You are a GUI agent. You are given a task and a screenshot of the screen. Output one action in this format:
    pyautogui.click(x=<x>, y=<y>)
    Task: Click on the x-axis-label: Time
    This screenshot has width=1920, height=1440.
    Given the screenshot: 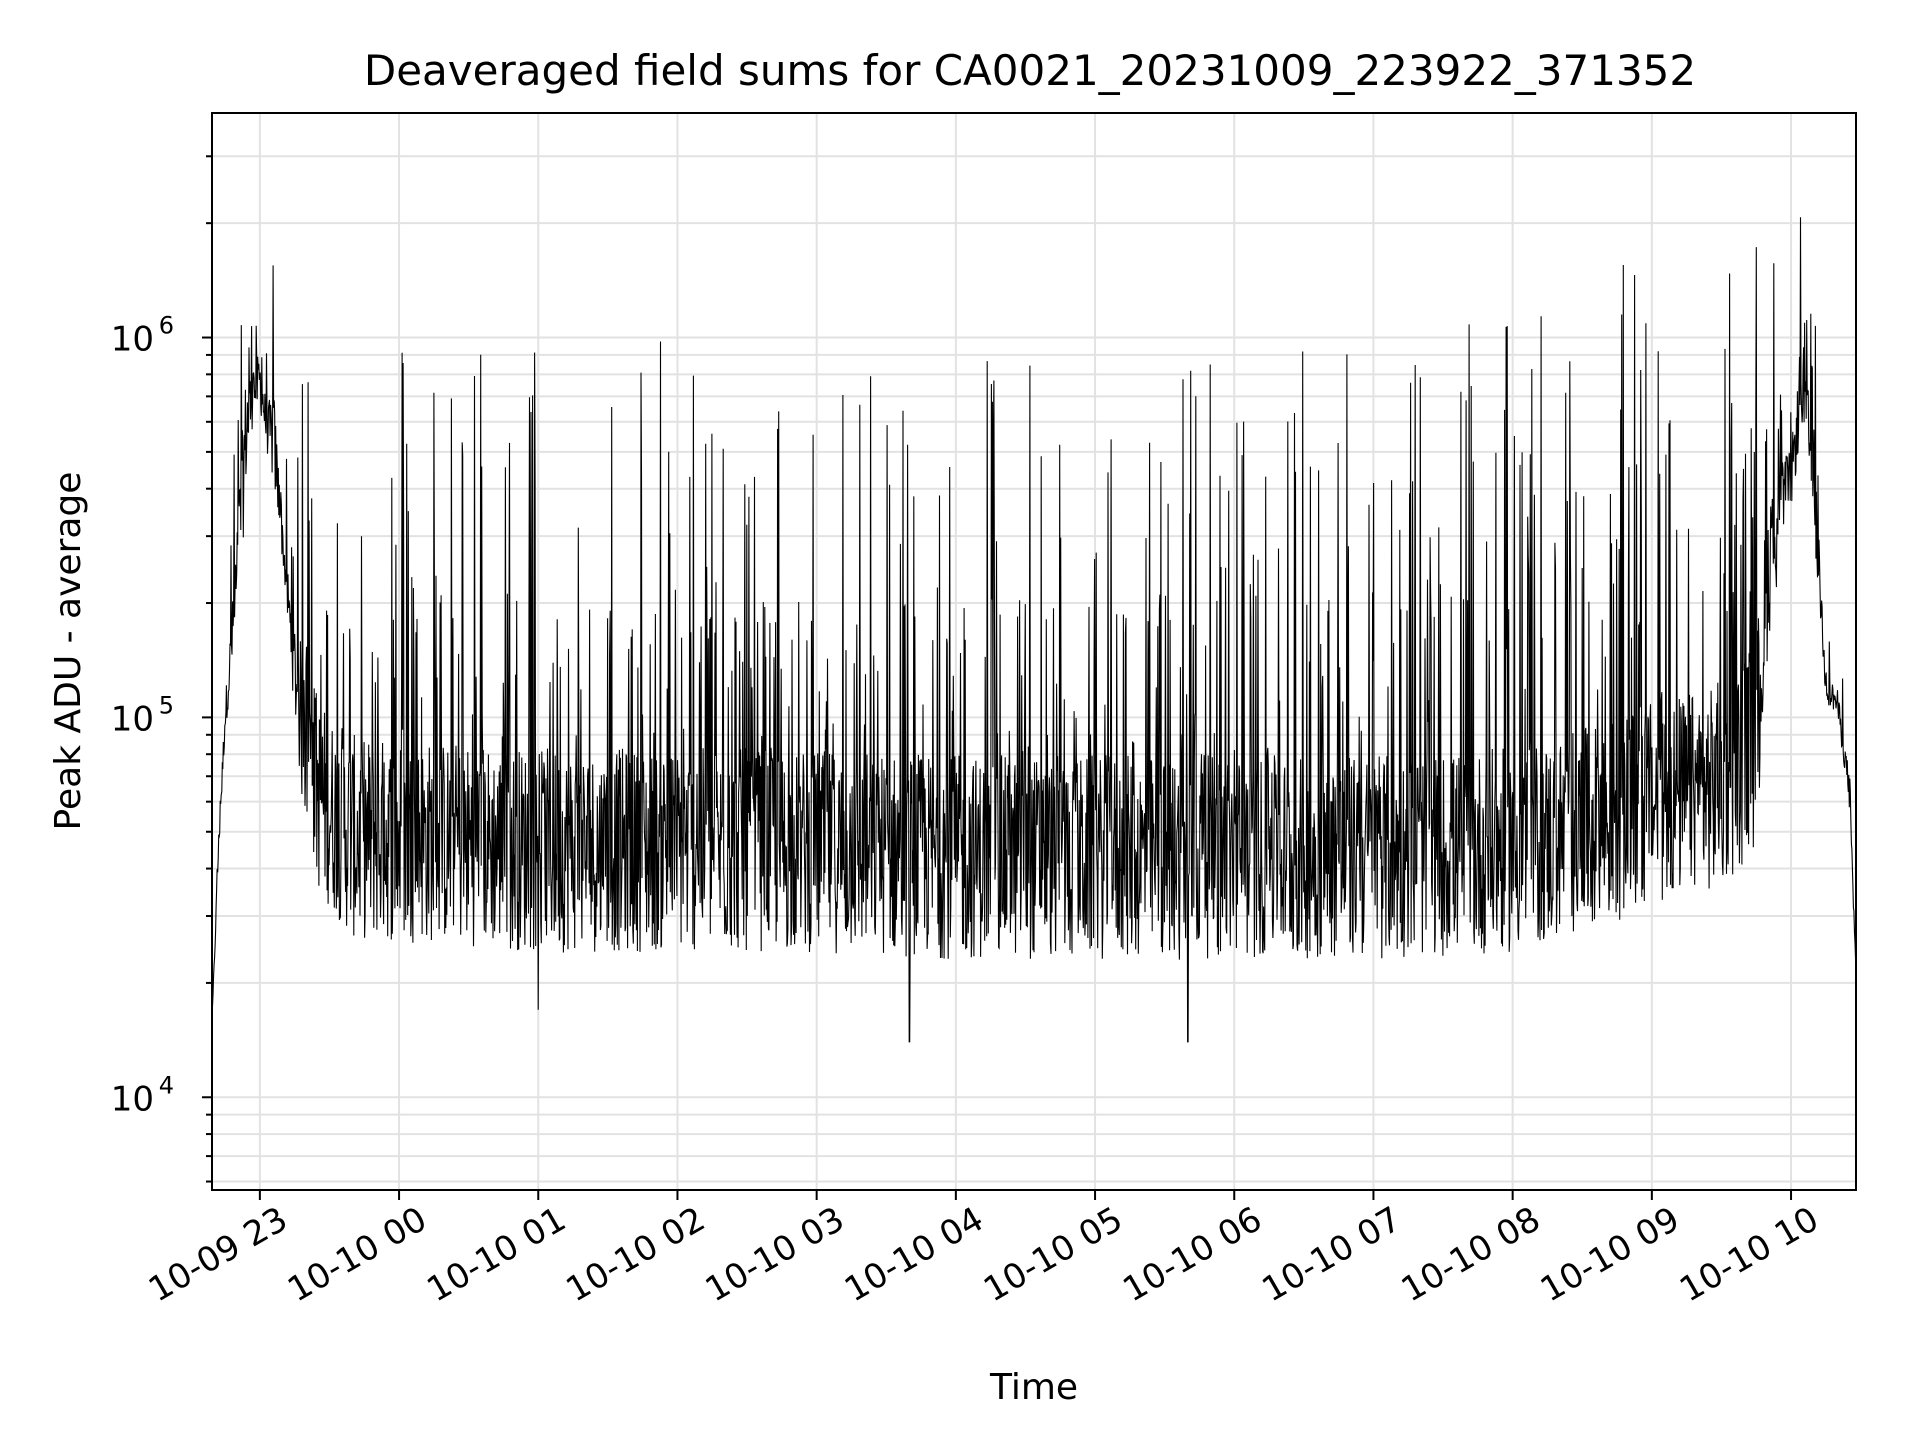 What is the action you would take?
    pyautogui.click(x=1033, y=1387)
    